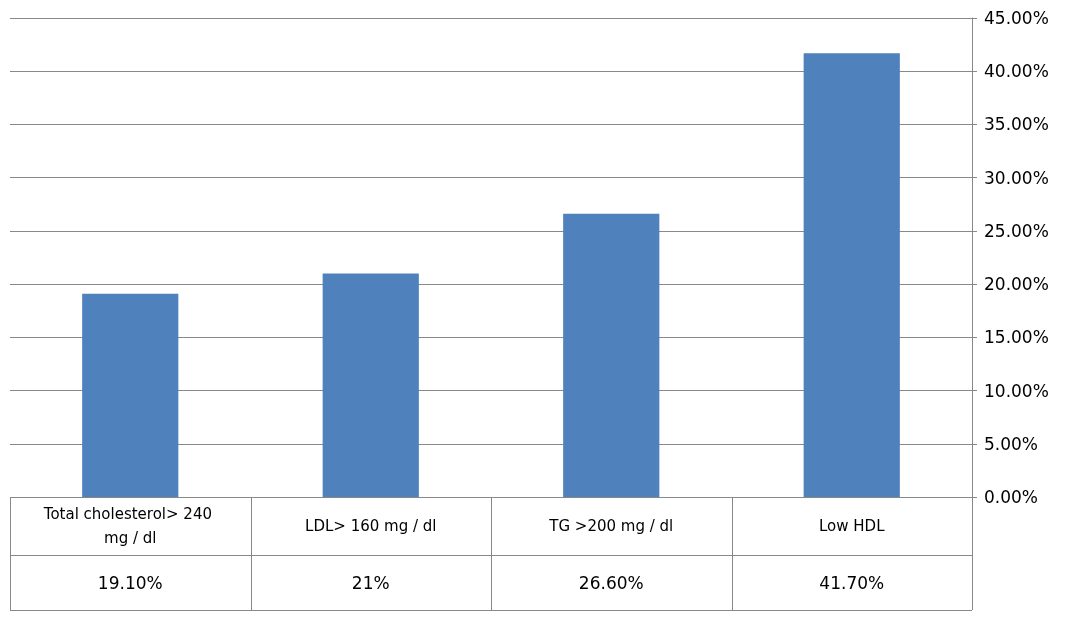  What do you see at coordinates (370, 582) in the screenshot?
I see `data-label: 21%` at bounding box center [370, 582].